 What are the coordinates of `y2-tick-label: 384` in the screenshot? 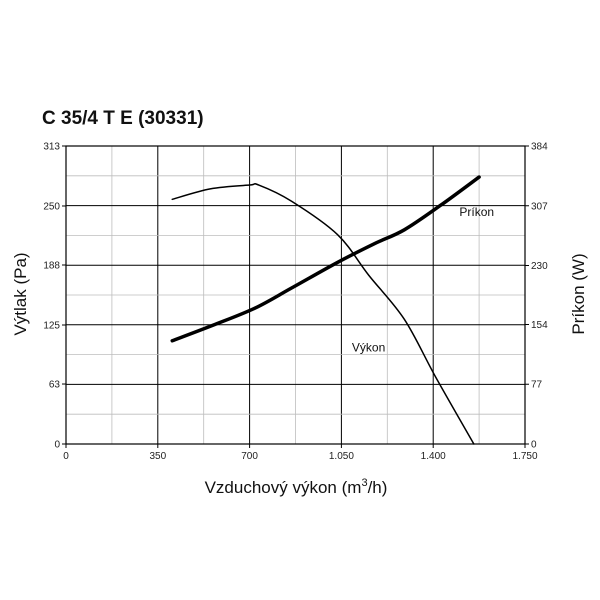 It's located at (539, 147).